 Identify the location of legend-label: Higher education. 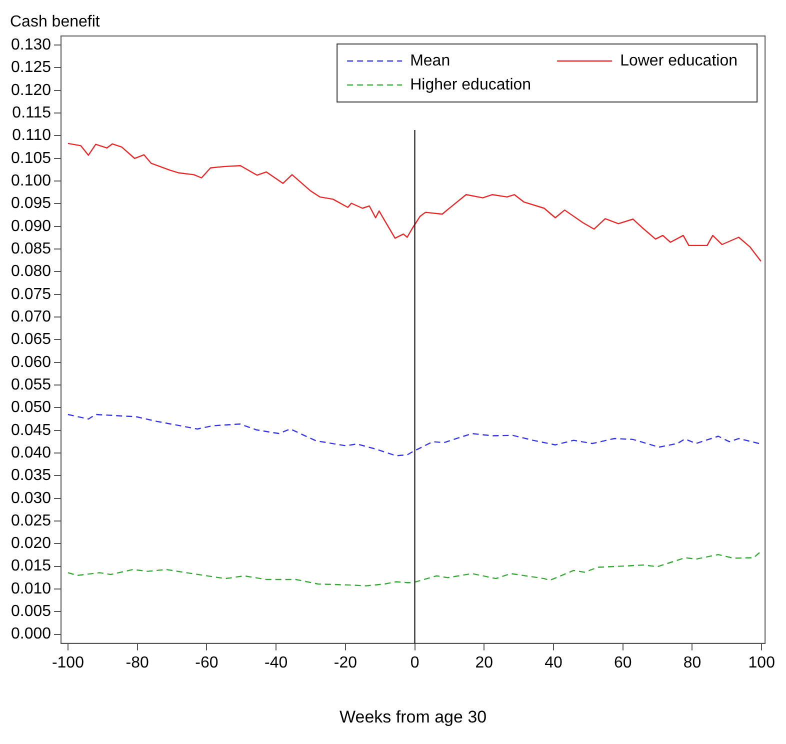
(471, 85).